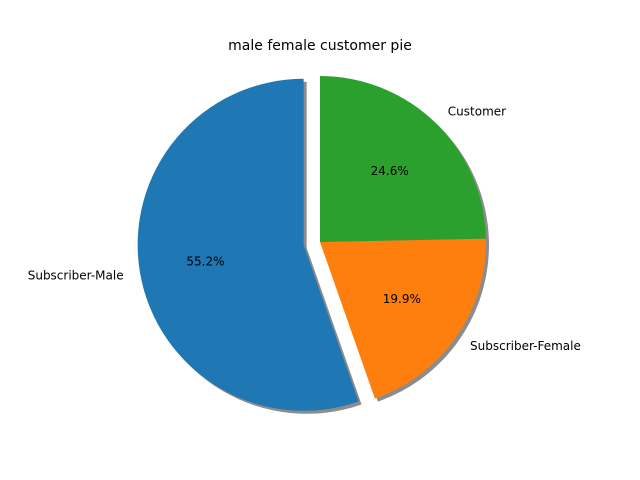  Describe the element at coordinates (403, 318) in the screenshot. I see `pie-slice-subscriber-female` at that location.